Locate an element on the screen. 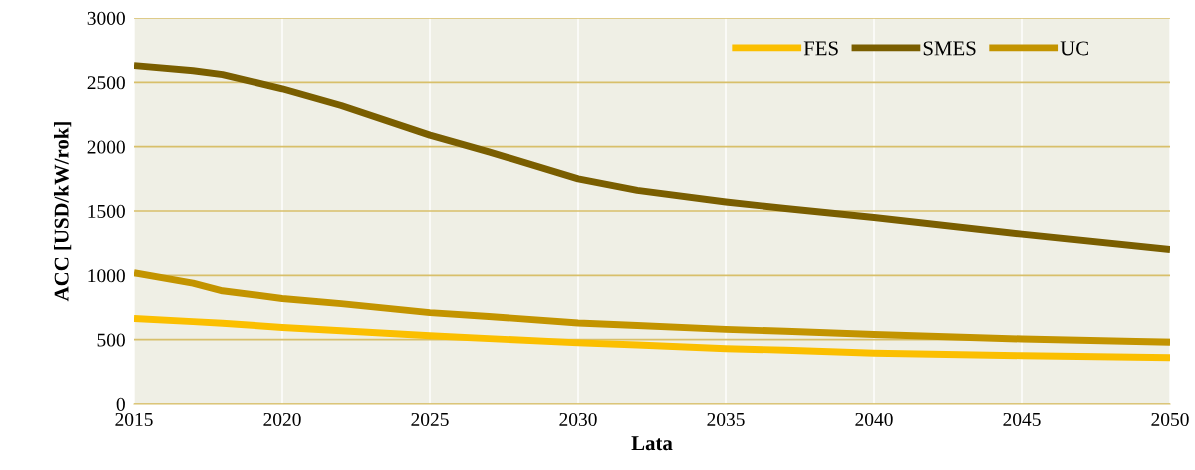 The width and height of the screenshot is (1195, 470). x-tick-label: 2035 is located at coordinates (726, 419).